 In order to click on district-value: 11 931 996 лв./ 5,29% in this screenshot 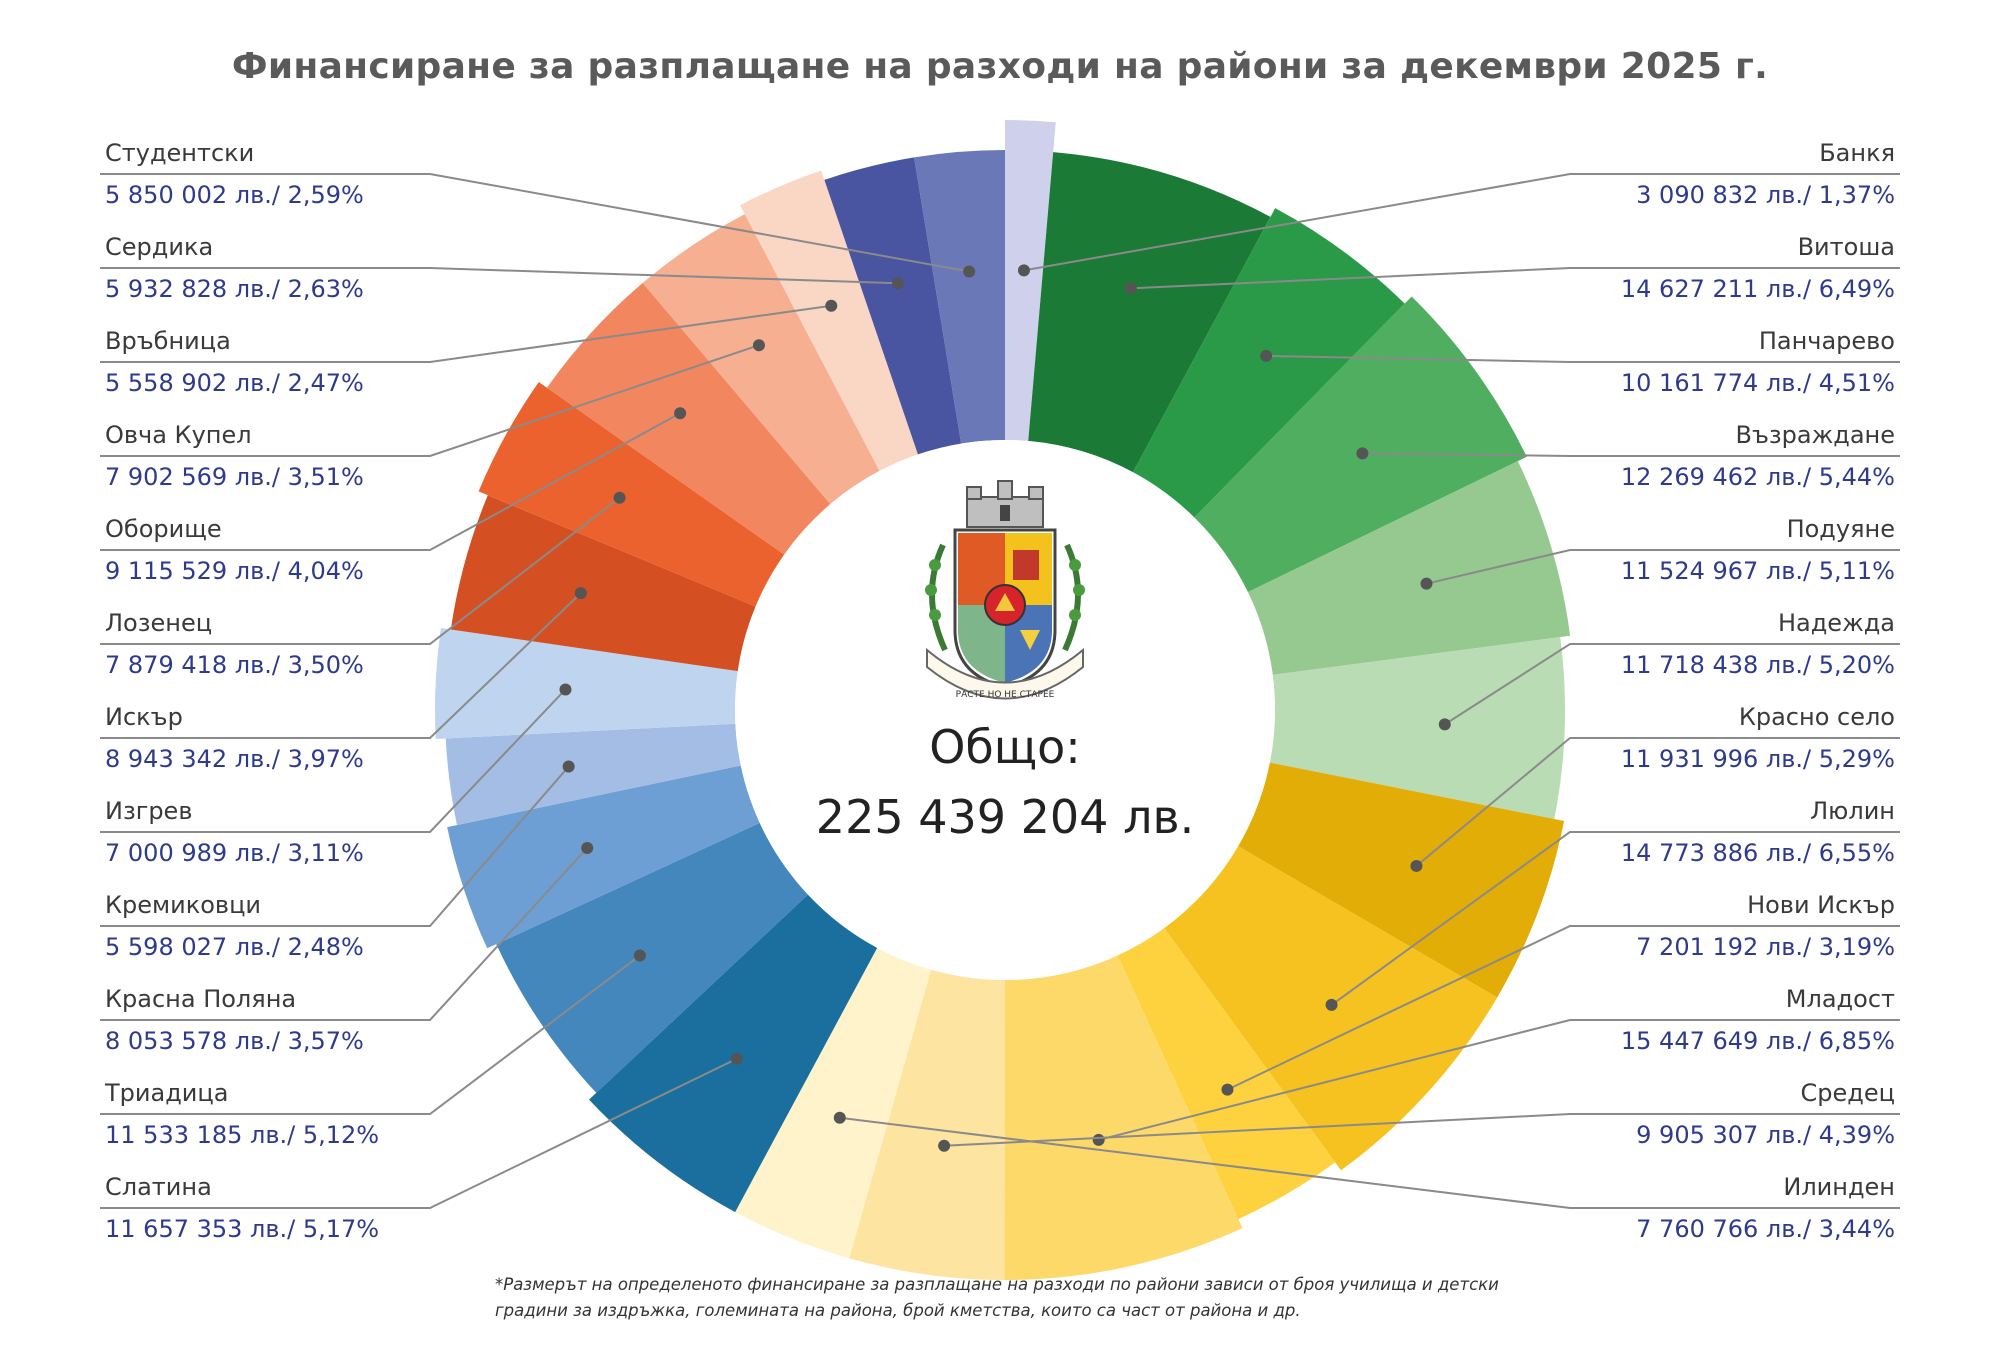, I will do `click(1757, 759)`.